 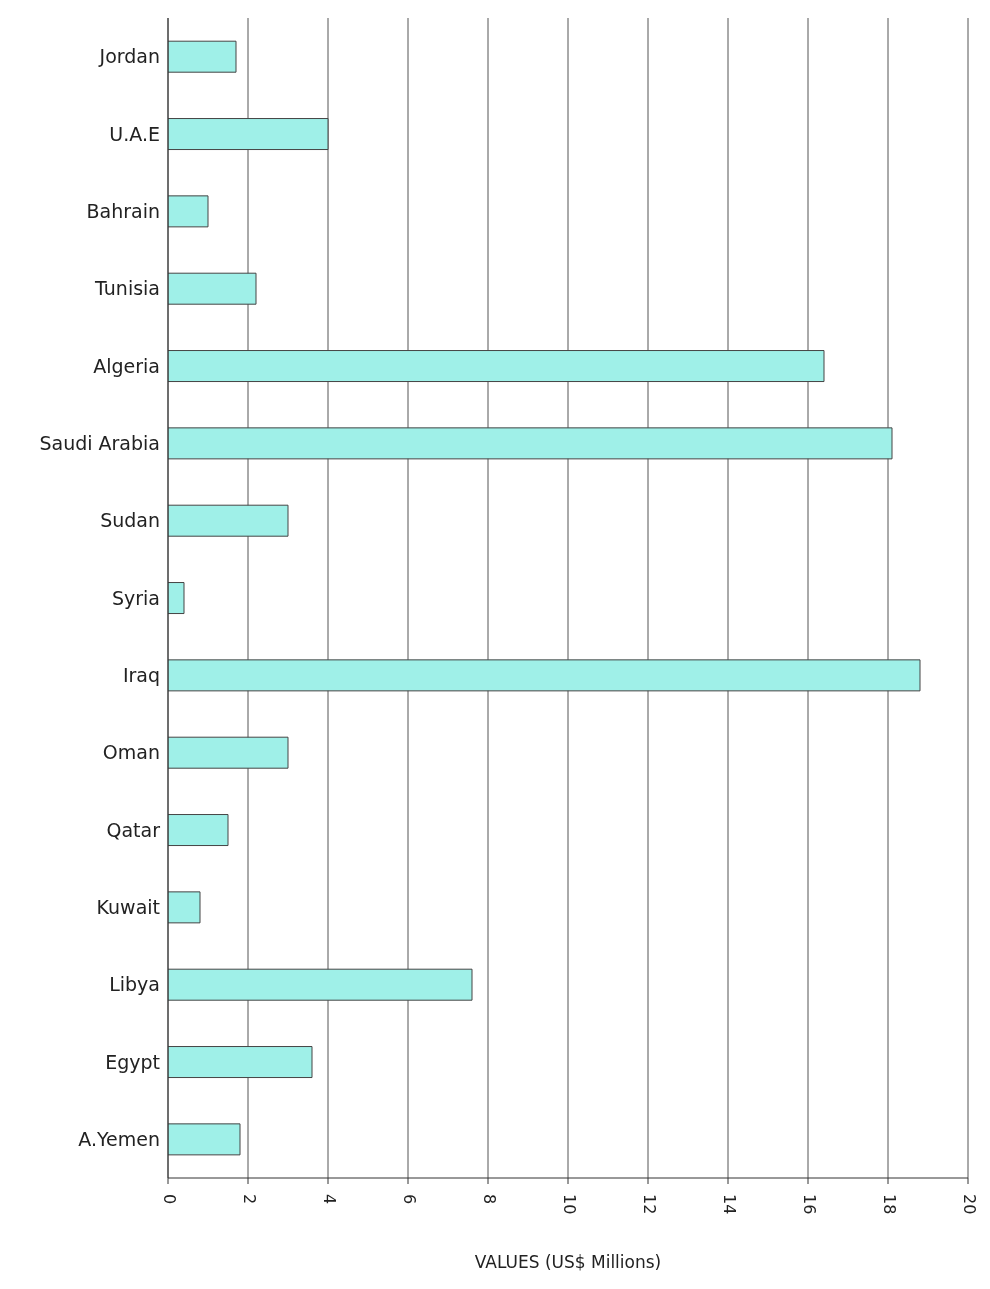 I want to click on x-tick-label: 14, so click(x=729, y=1204).